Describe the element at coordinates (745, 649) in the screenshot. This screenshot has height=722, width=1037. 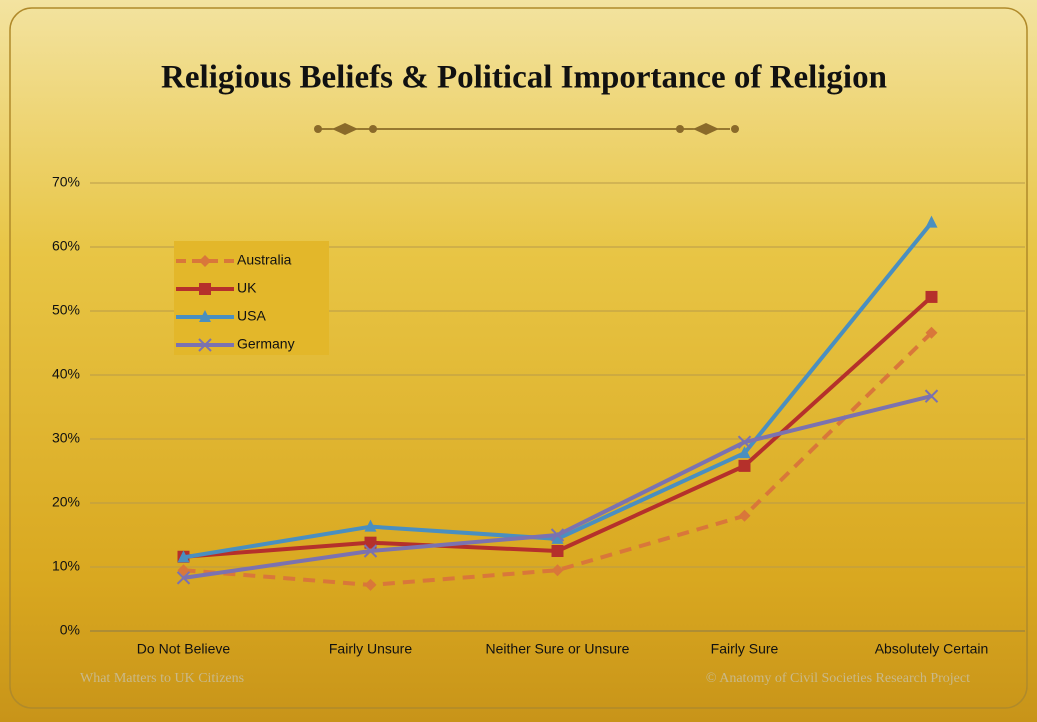
I see `x-tick-label: Fairly Sure` at that location.